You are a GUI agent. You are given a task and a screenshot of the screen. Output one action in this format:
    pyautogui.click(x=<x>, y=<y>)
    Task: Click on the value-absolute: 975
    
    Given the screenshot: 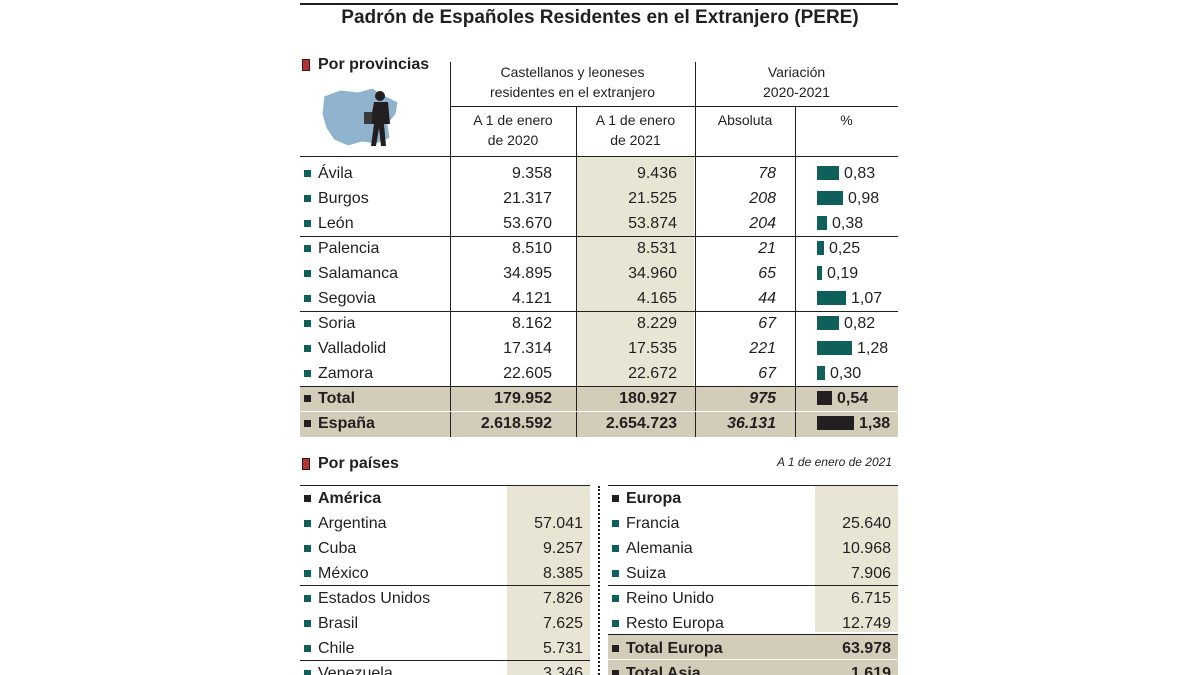 What is the action you would take?
    pyautogui.click(x=762, y=398)
    